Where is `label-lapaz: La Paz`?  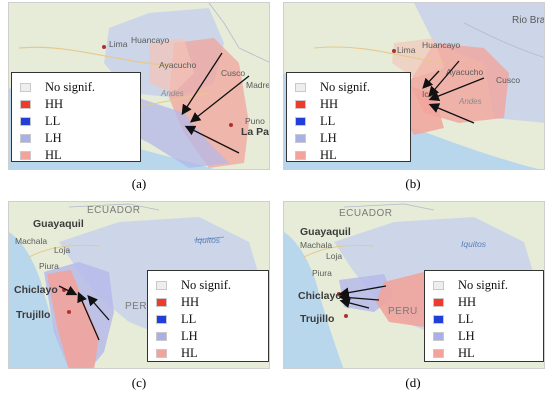
label-lapaz: La Paz is located at coordinates (255, 132).